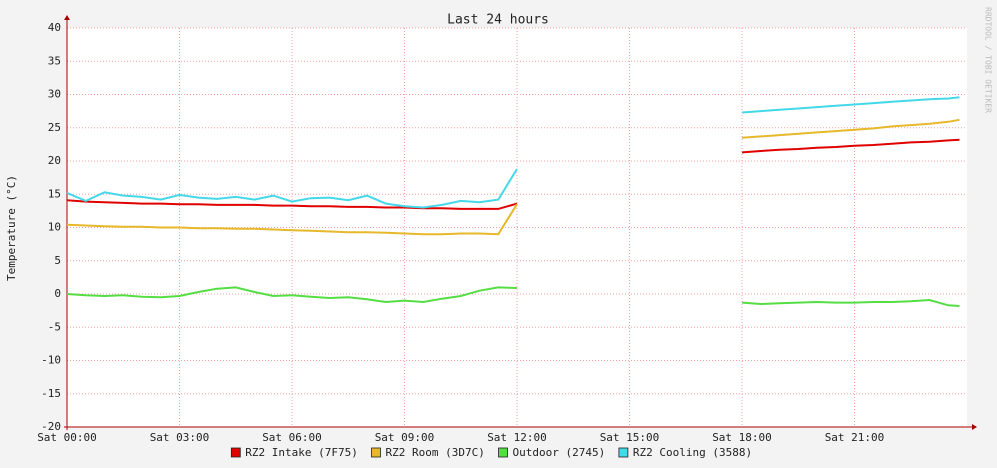  What do you see at coordinates (498, 20) in the screenshot?
I see `chart-title: Last 24 hours` at bounding box center [498, 20].